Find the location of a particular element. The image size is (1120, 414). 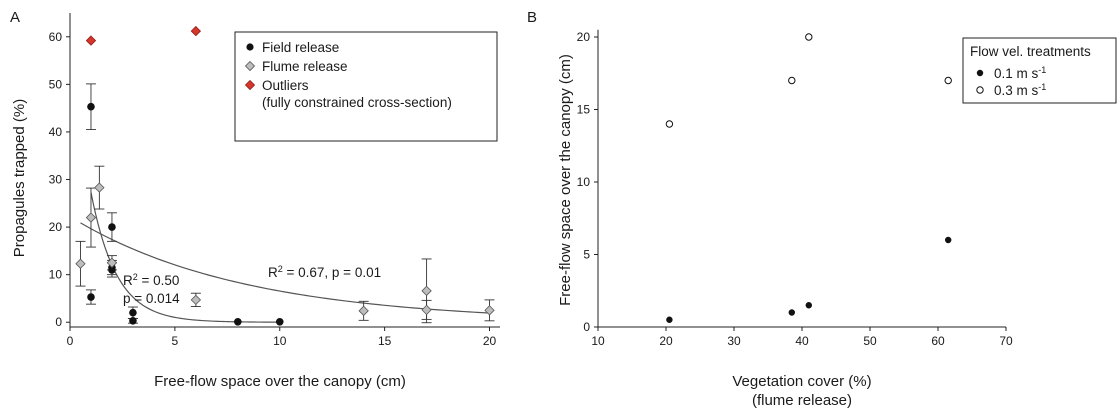

legend-outliers-label: Outliers is located at coordinates (285, 85).